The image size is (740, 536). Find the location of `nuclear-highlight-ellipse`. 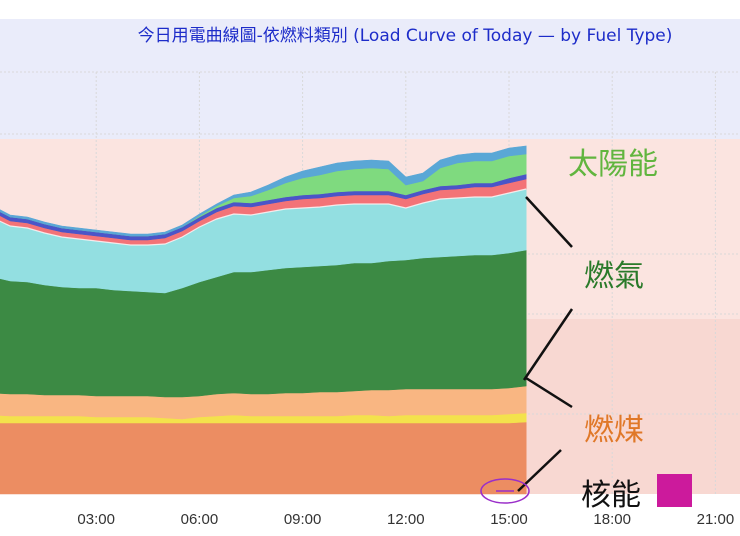

nuclear-highlight-ellipse is located at coordinates (505, 491).